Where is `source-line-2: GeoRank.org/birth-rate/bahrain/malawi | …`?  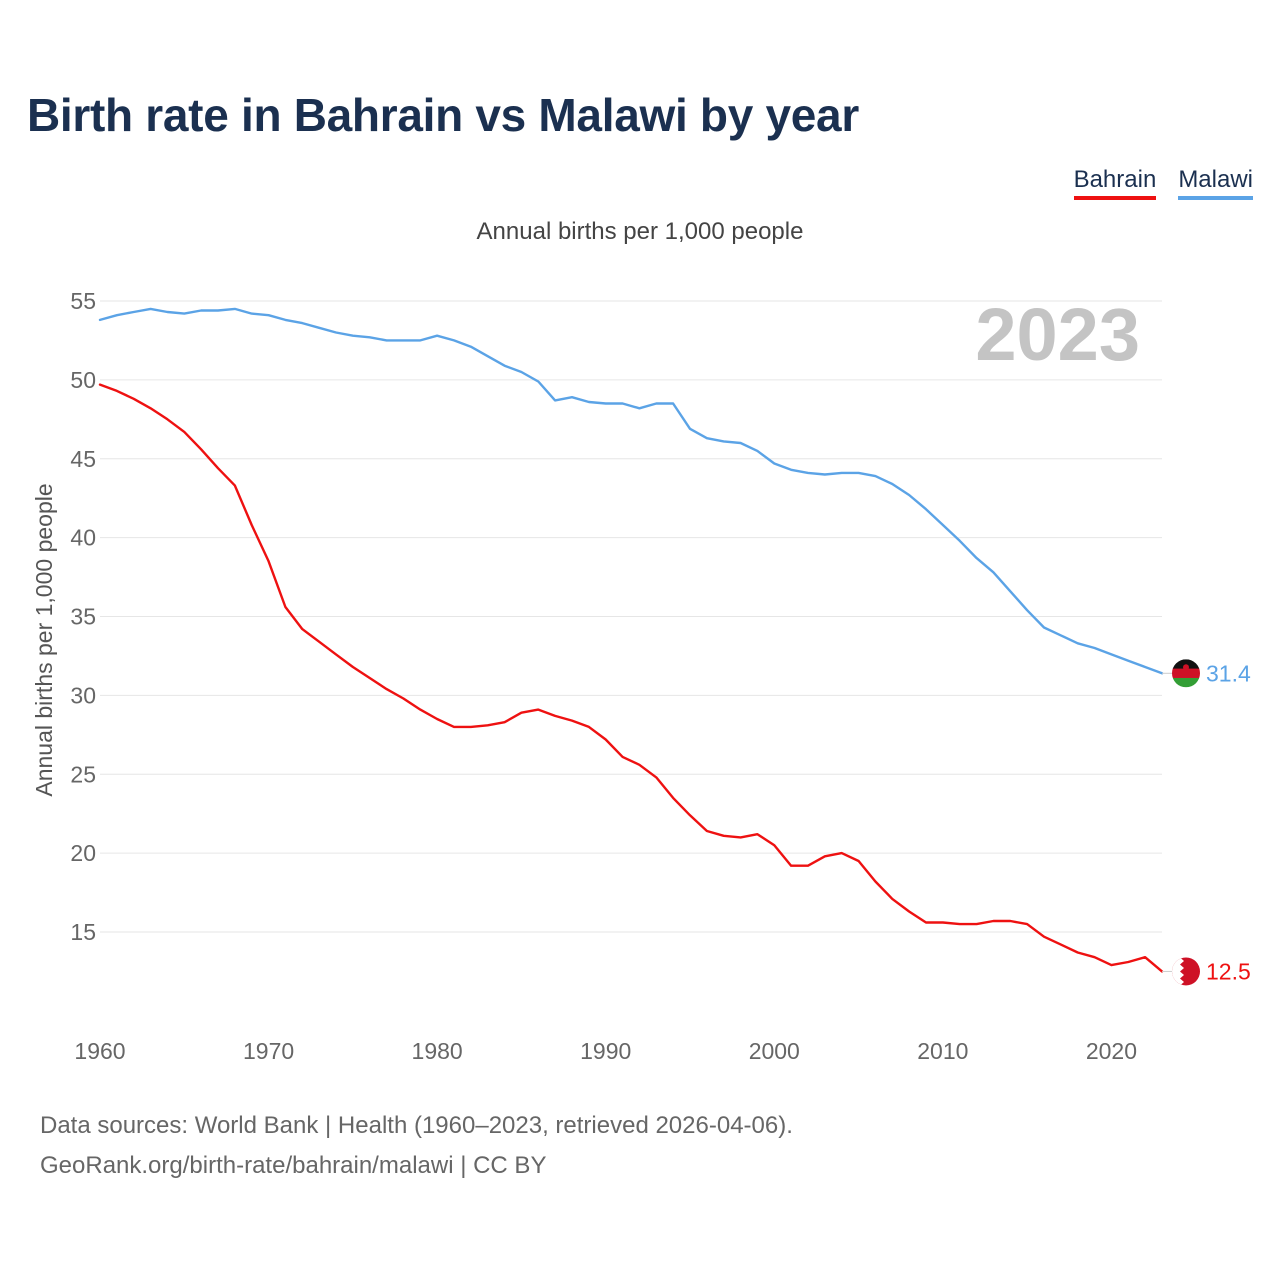
source-line-2: GeoRank.org/birth-rate/bahrain/malawi | … is located at coordinates (293, 1165).